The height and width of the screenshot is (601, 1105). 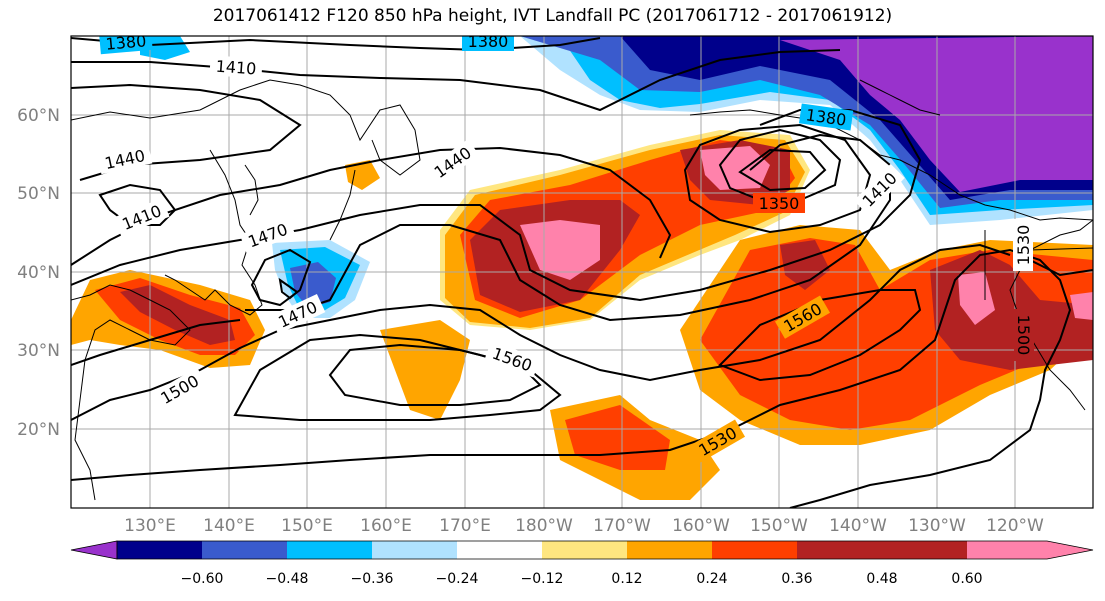 I want to click on lon-label: 150°W, so click(x=779, y=526).